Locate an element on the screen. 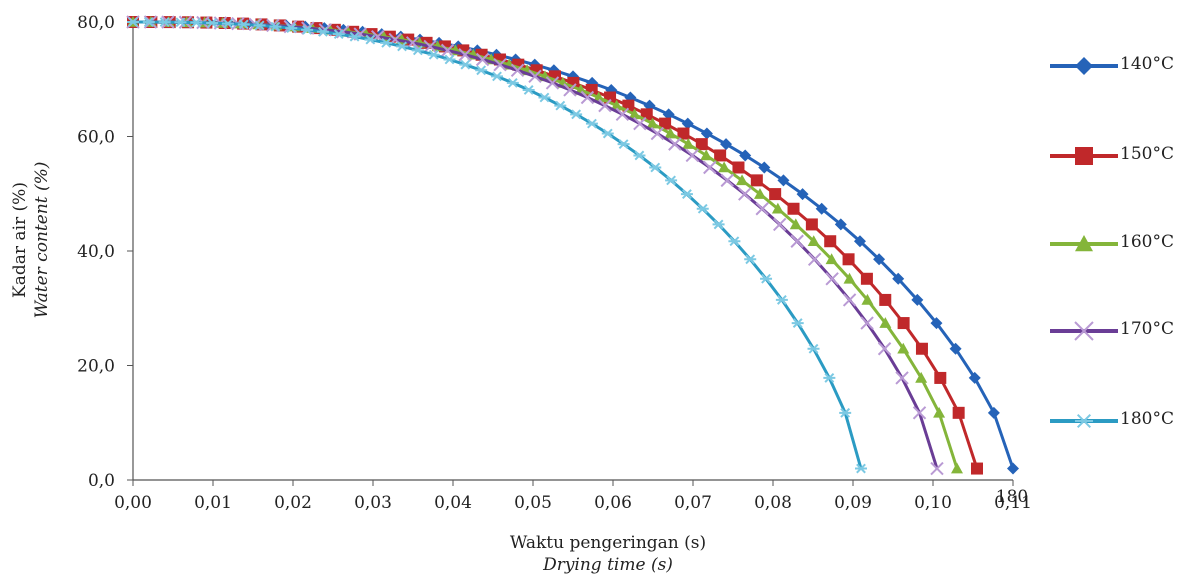 The image size is (1195, 579). x-tick-label: 0,11 is located at coordinates (1013, 503).